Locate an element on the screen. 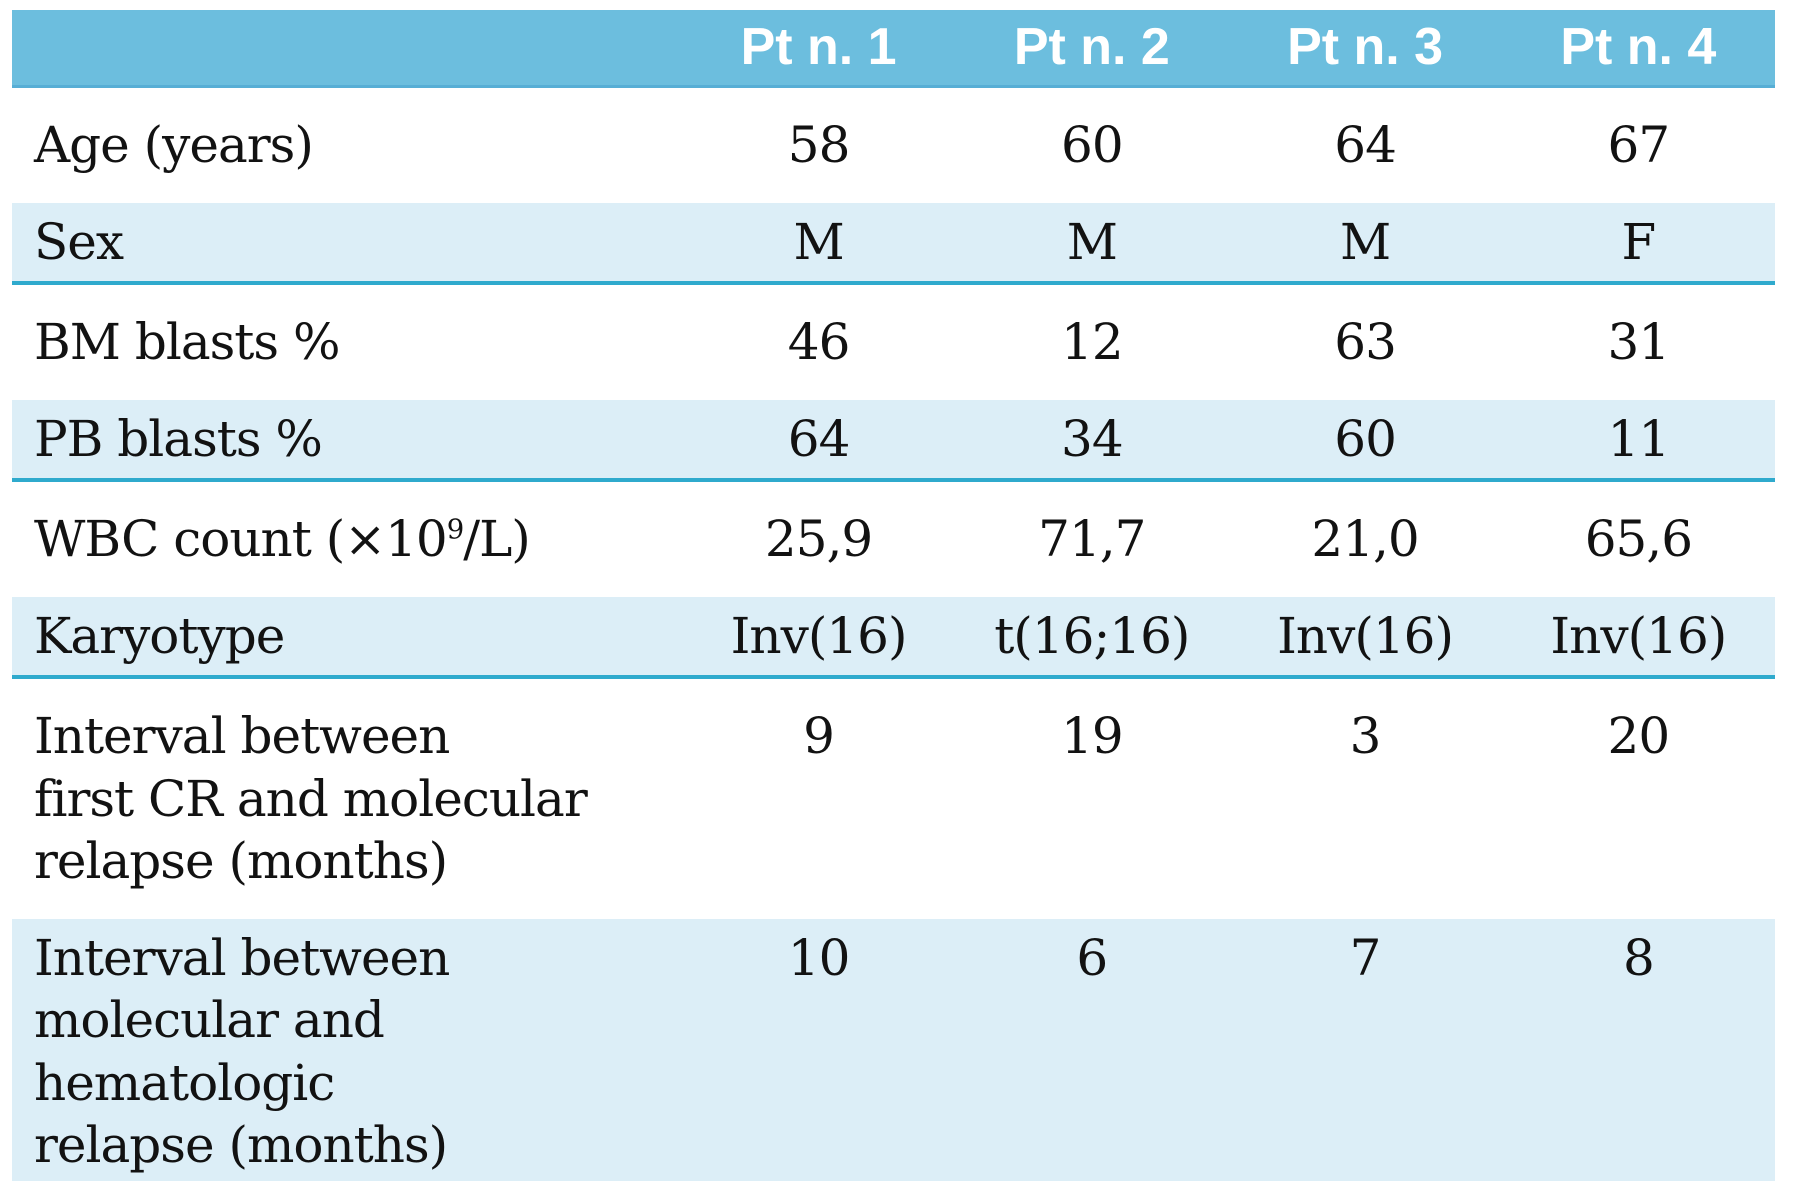  cell-value: 10 is located at coordinates (818, 1049).